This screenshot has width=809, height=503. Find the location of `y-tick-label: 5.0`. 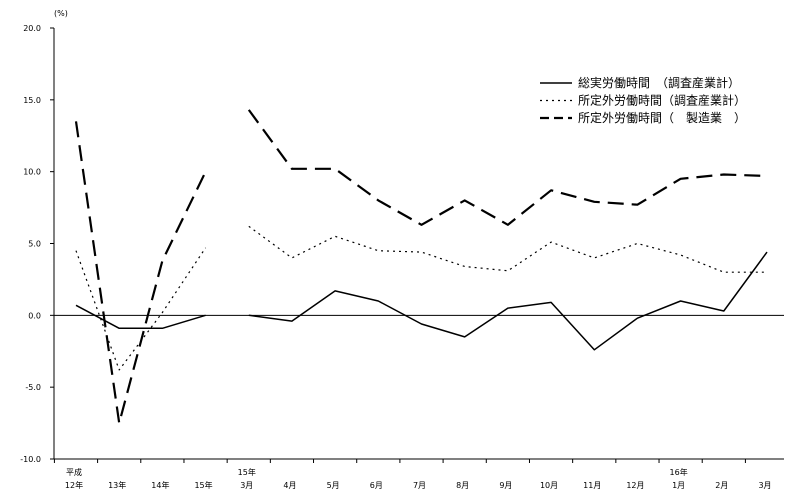

y-tick-label: 5.0 is located at coordinates (34, 244).